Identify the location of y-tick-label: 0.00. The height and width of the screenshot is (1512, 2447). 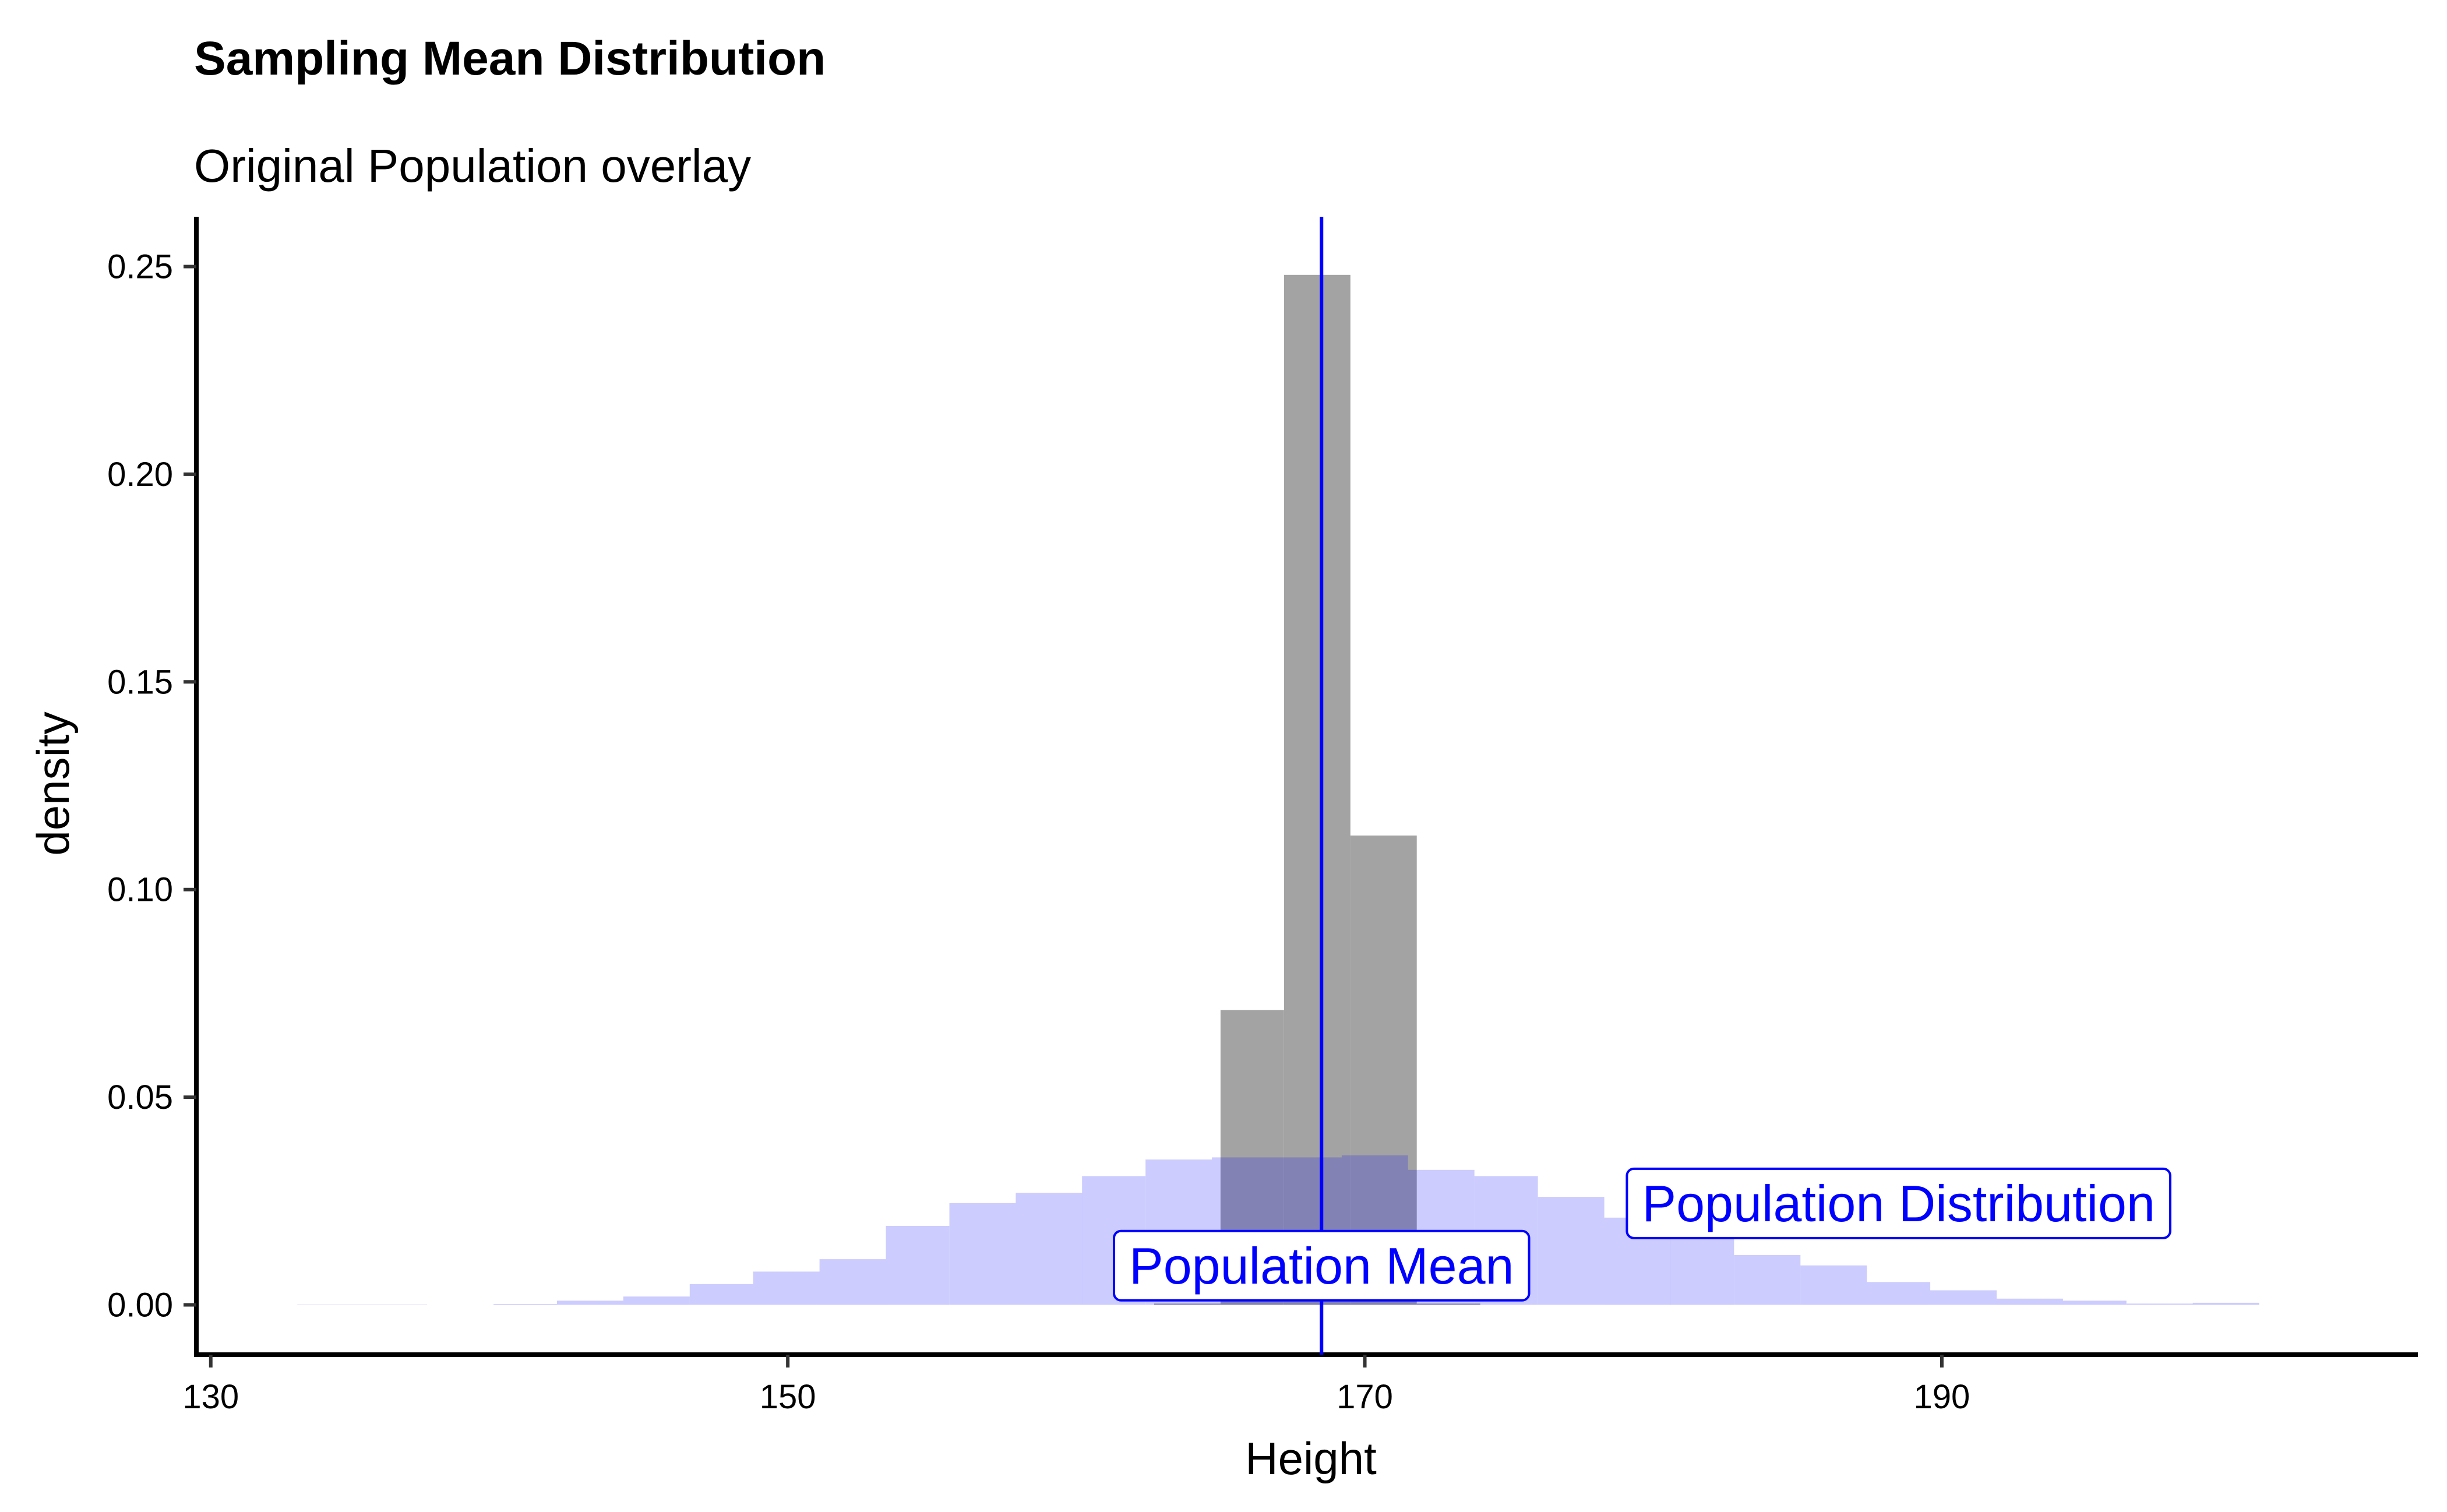
(140, 1305).